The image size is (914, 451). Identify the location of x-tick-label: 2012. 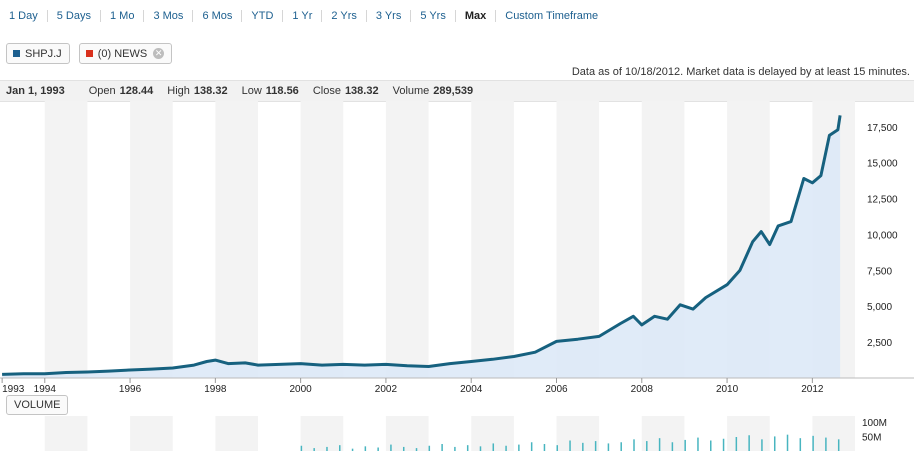
(812, 389).